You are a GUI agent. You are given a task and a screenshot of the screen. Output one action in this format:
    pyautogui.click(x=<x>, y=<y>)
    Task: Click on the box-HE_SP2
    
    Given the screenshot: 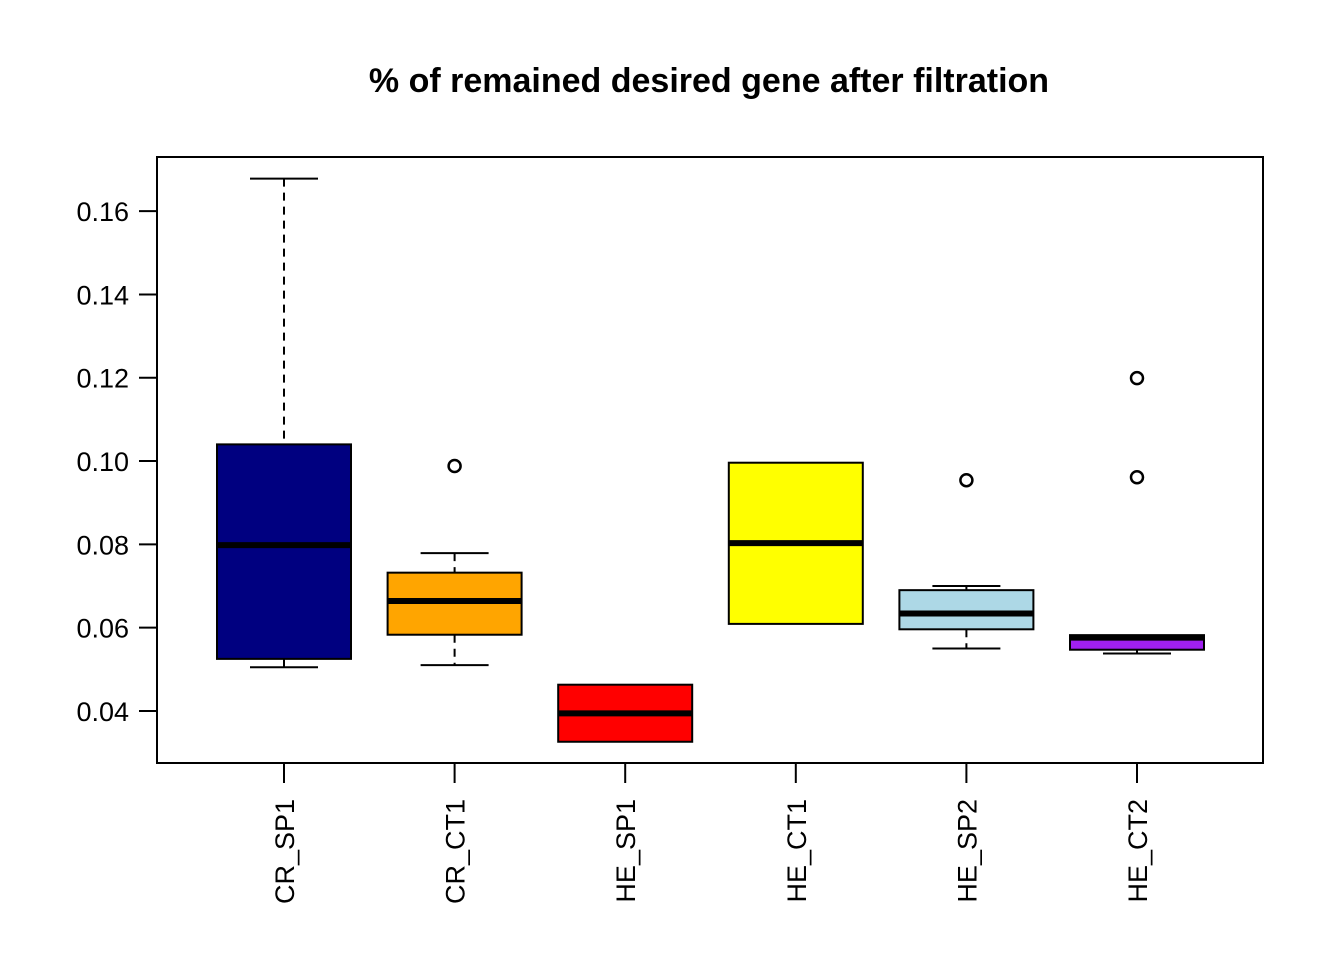 What is the action you would take?
    pyautogui.click(x=966, y=561)
    